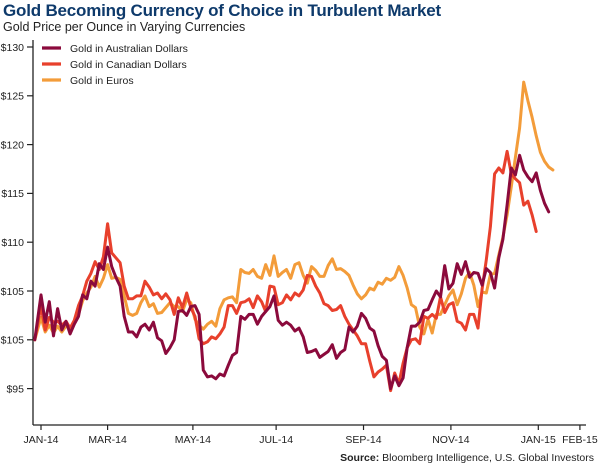 Image resolution: width=600 pixels, height=468 pixels. What do you see at coordinates (128, 65) in the screenshot?
I see `legend-label: Gold in Canadian Dollars` at bounding box center [128, 65].